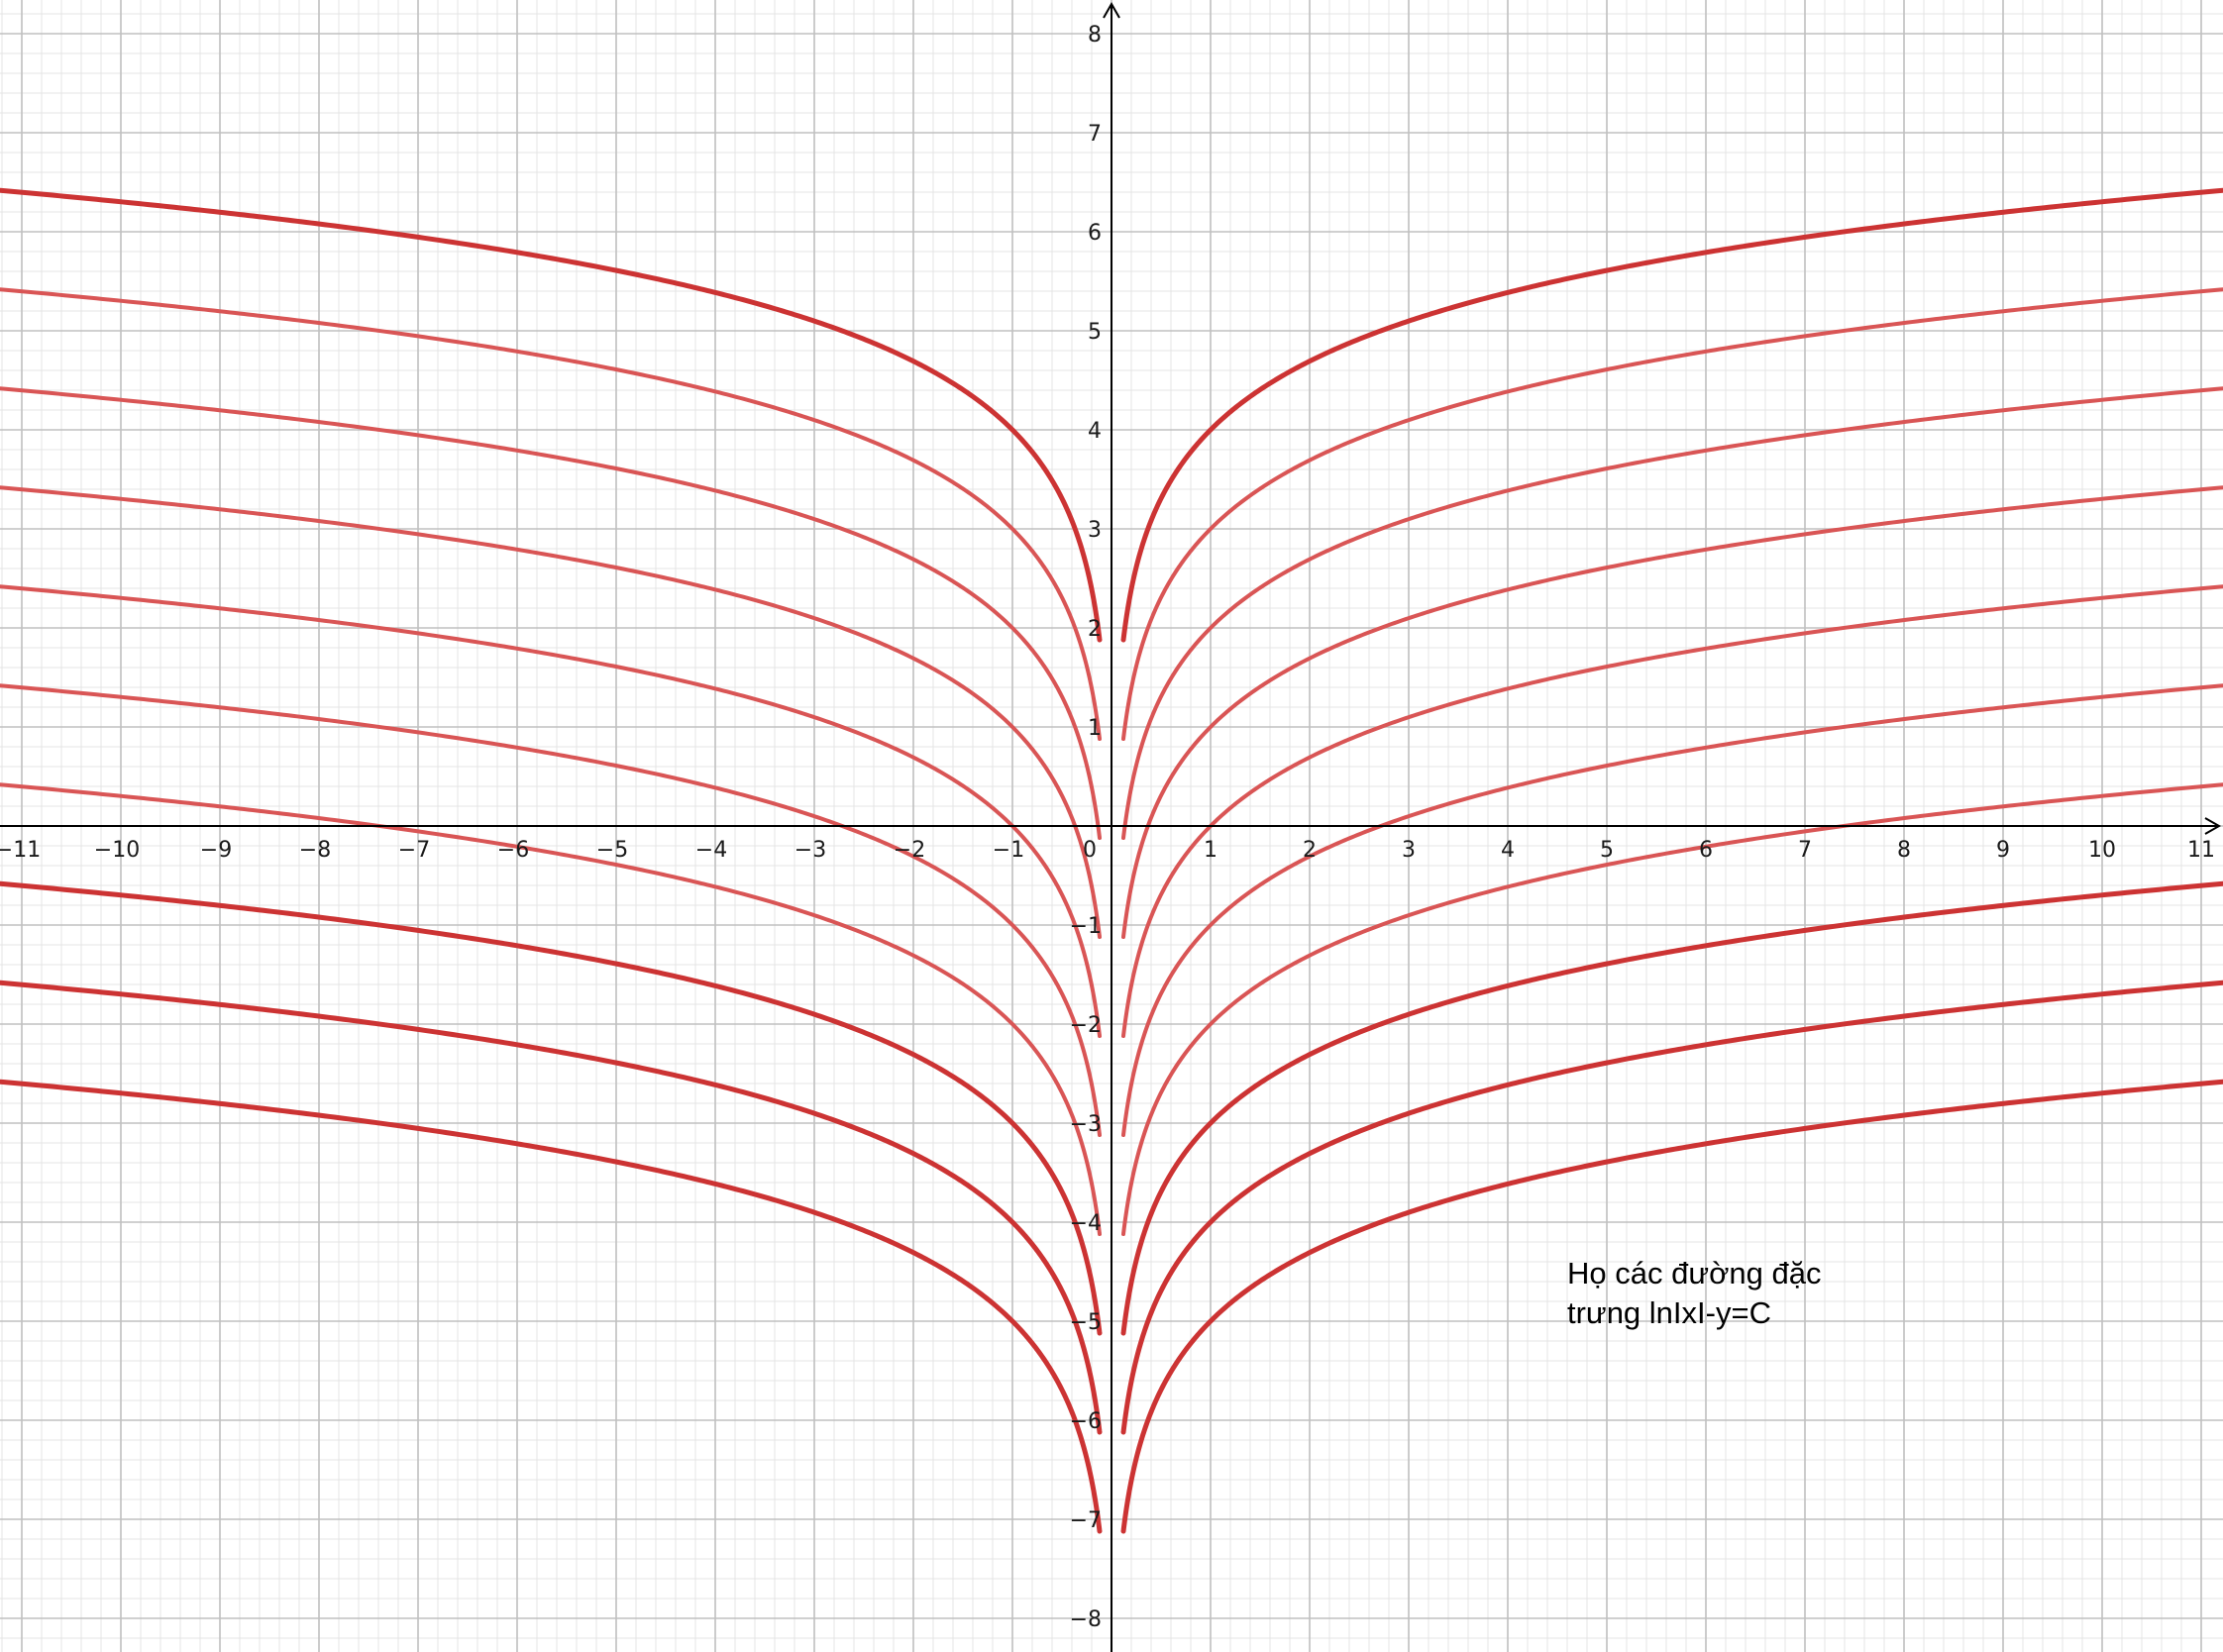 The height and width of the screenshot is (1652, 2223). What do you see at coordinates (1086, 1223) in the screenshot?
I see `y-tick-label: −4` at bounding box center [1086, 1223].